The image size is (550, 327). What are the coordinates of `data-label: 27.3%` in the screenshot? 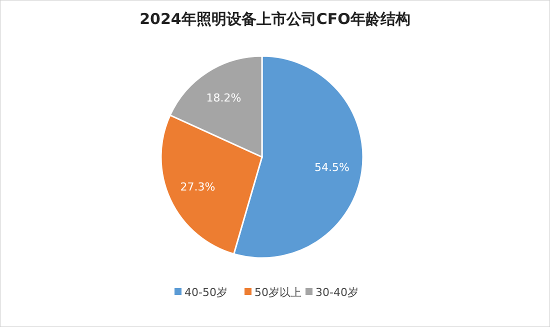 It's located at (198, 187).